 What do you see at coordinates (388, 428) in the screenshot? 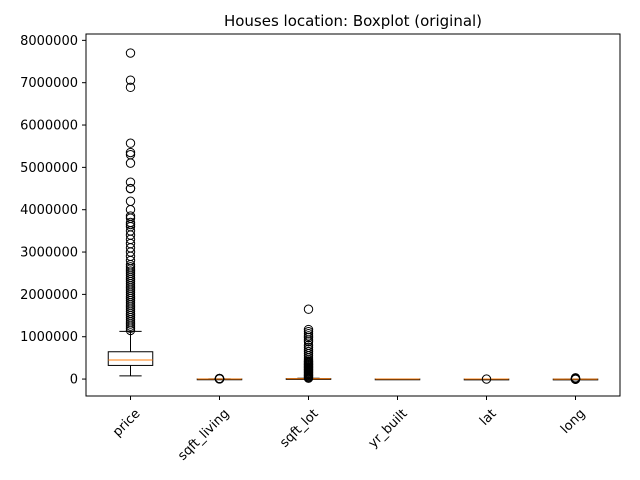
I see `x-tick-label-yr-built: yr_built` at bounding box center [388, 428].